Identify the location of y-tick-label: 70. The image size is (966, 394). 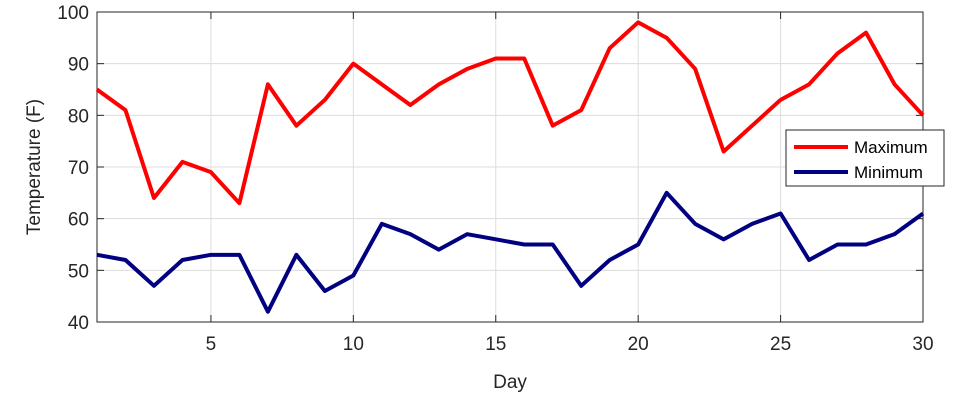
(78, 168).